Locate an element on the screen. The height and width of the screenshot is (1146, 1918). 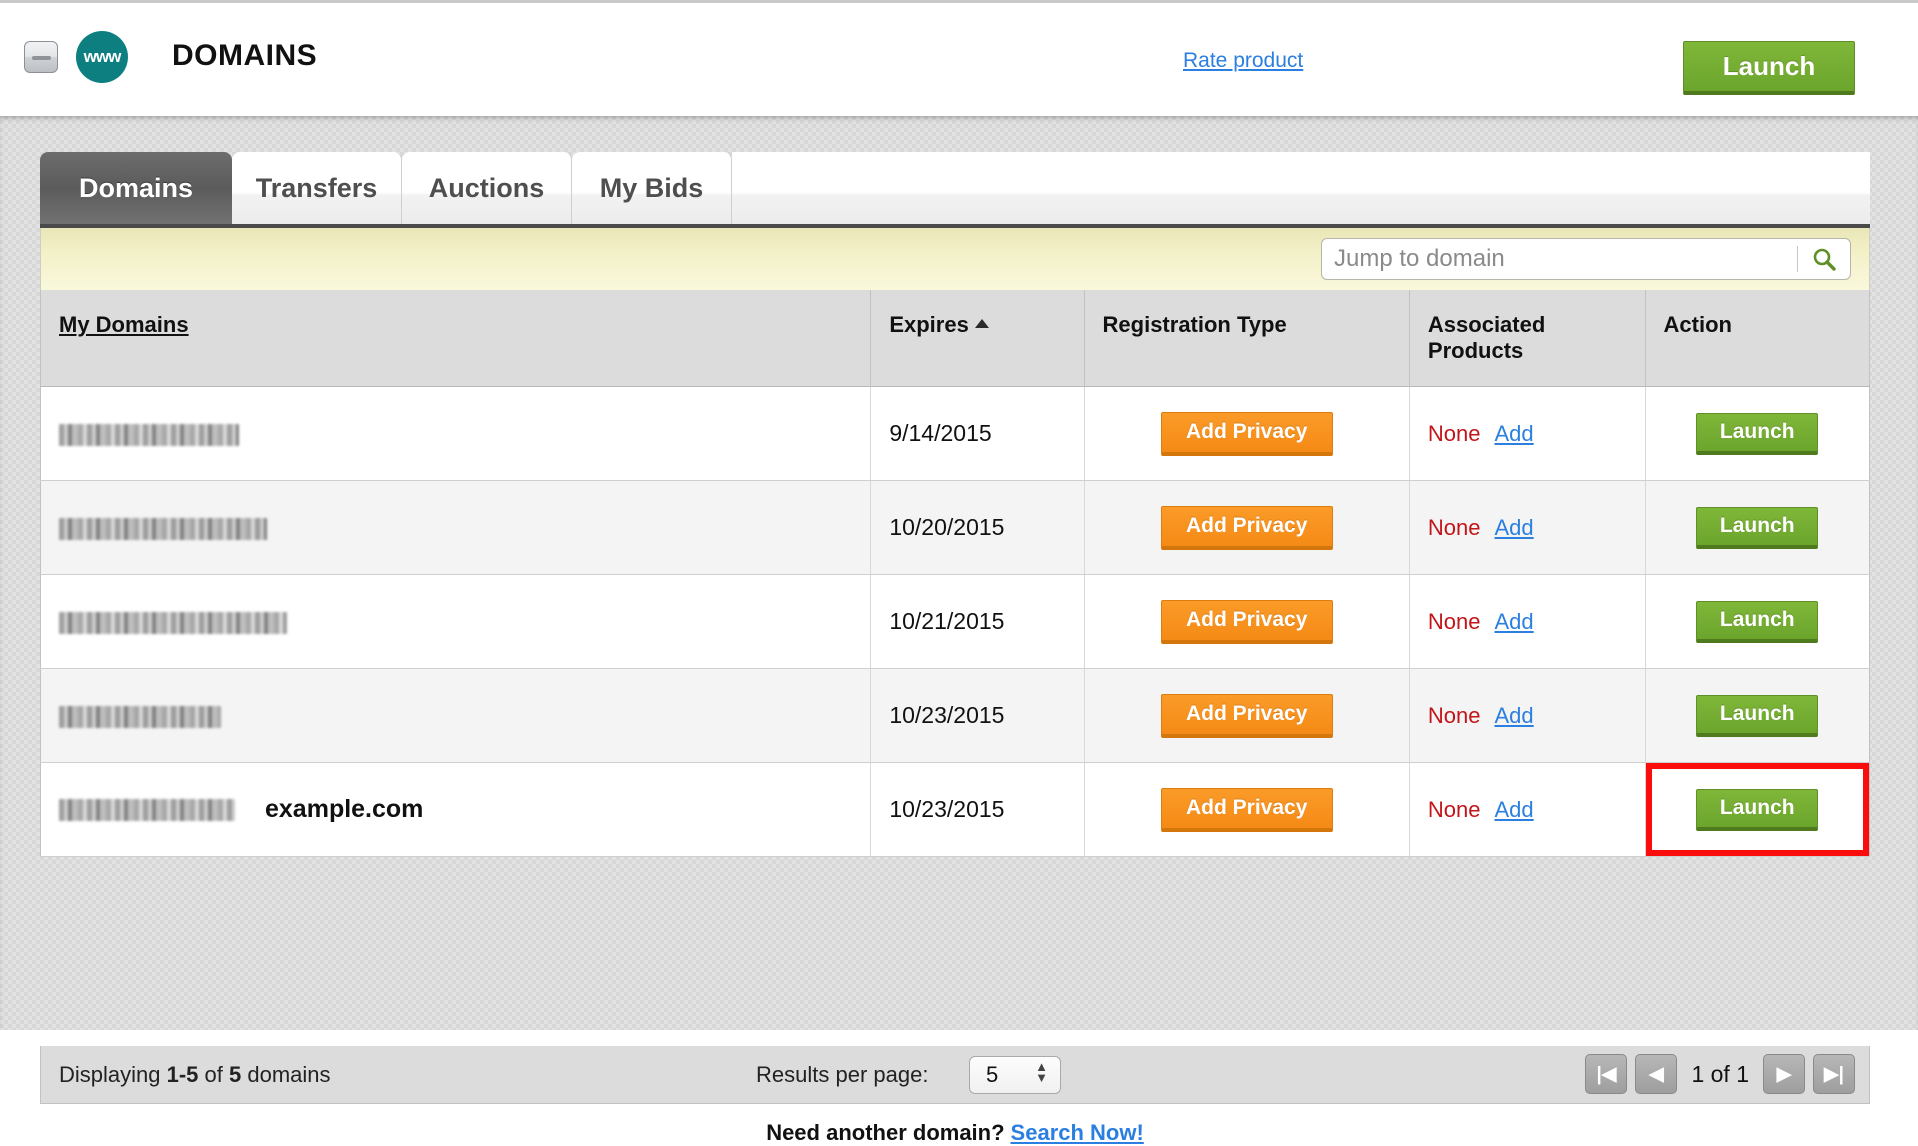
table-row: 10/20/2015 Add Privacy None Add Launch is located at coordinates (955, 527).